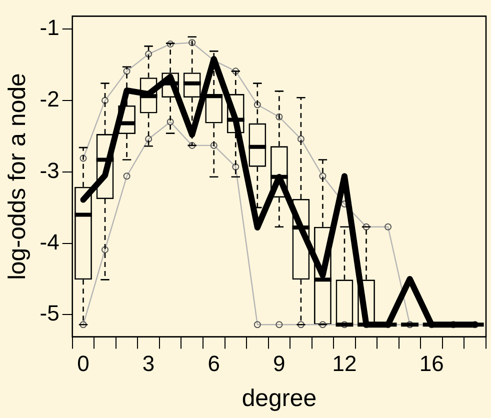  Describe the element at coordinates (344, 363) in the screenshot. I see `x-tick-label: 12` at that location.